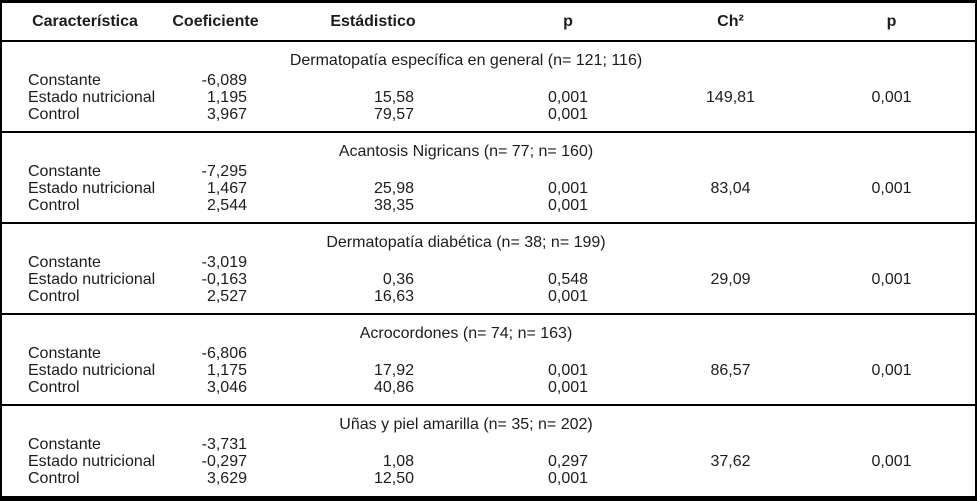 The width and height of the screenshot is (977, 501). What do you see at coordinates (488, 444) in the screenshot?
I see `data-row: Constante -3,731` at bounding box center [488, 444].